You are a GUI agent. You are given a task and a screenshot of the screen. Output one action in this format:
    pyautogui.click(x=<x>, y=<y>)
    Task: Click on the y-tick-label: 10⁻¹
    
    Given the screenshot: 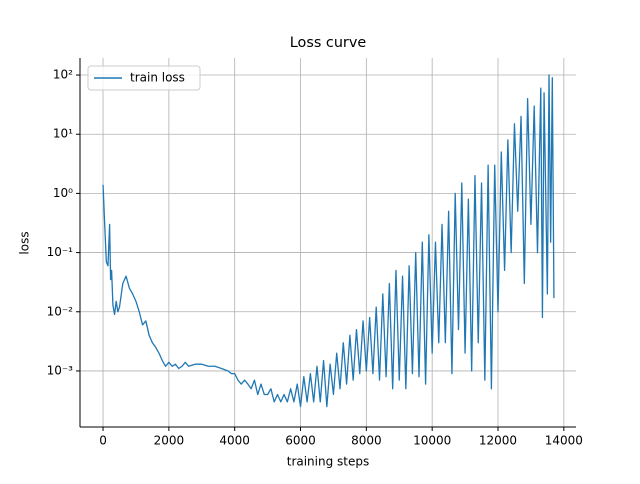 What is the action you would take?
    pyautogui.click(x=60, y=252)
    